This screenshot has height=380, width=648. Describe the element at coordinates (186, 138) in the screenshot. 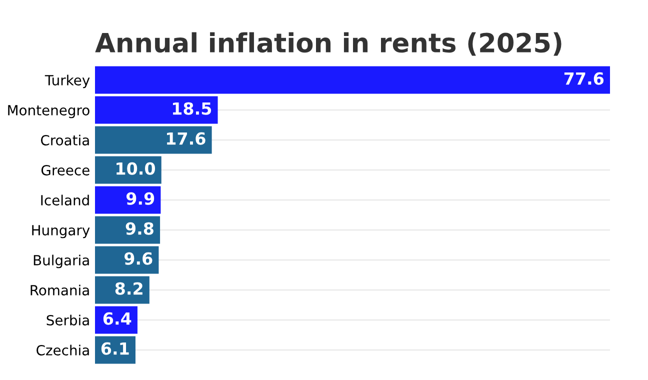

I see `data-label: 17.6` at that location.